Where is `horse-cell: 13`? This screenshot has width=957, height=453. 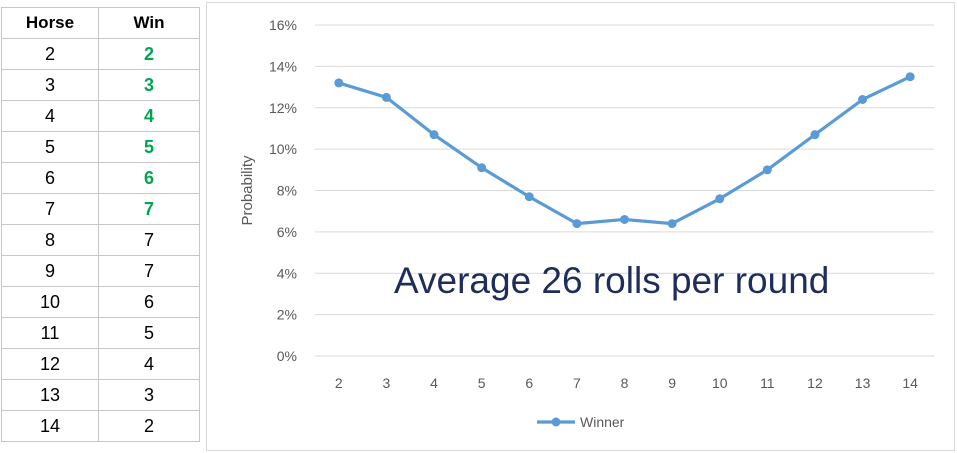
horse-cell: 13 is located at coordinates (50, 395).